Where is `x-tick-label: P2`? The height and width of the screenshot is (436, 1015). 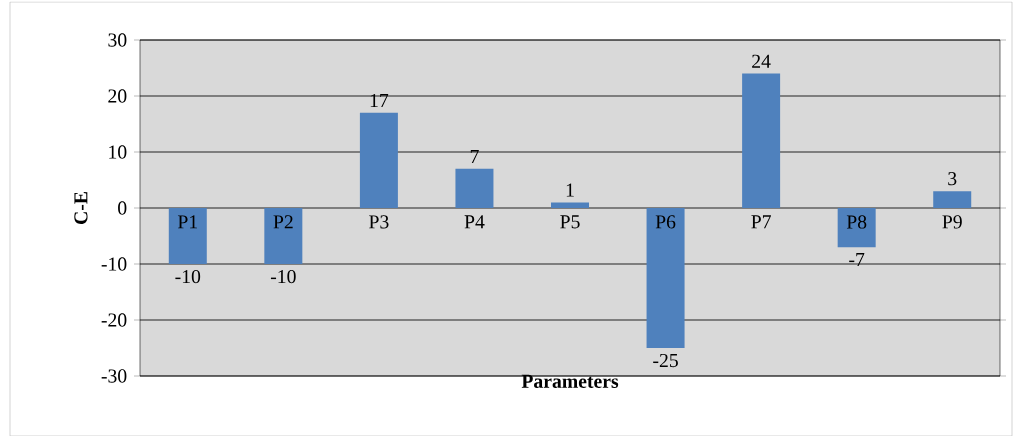 x-tick-label: P2 is located at coordinates (283, 222).